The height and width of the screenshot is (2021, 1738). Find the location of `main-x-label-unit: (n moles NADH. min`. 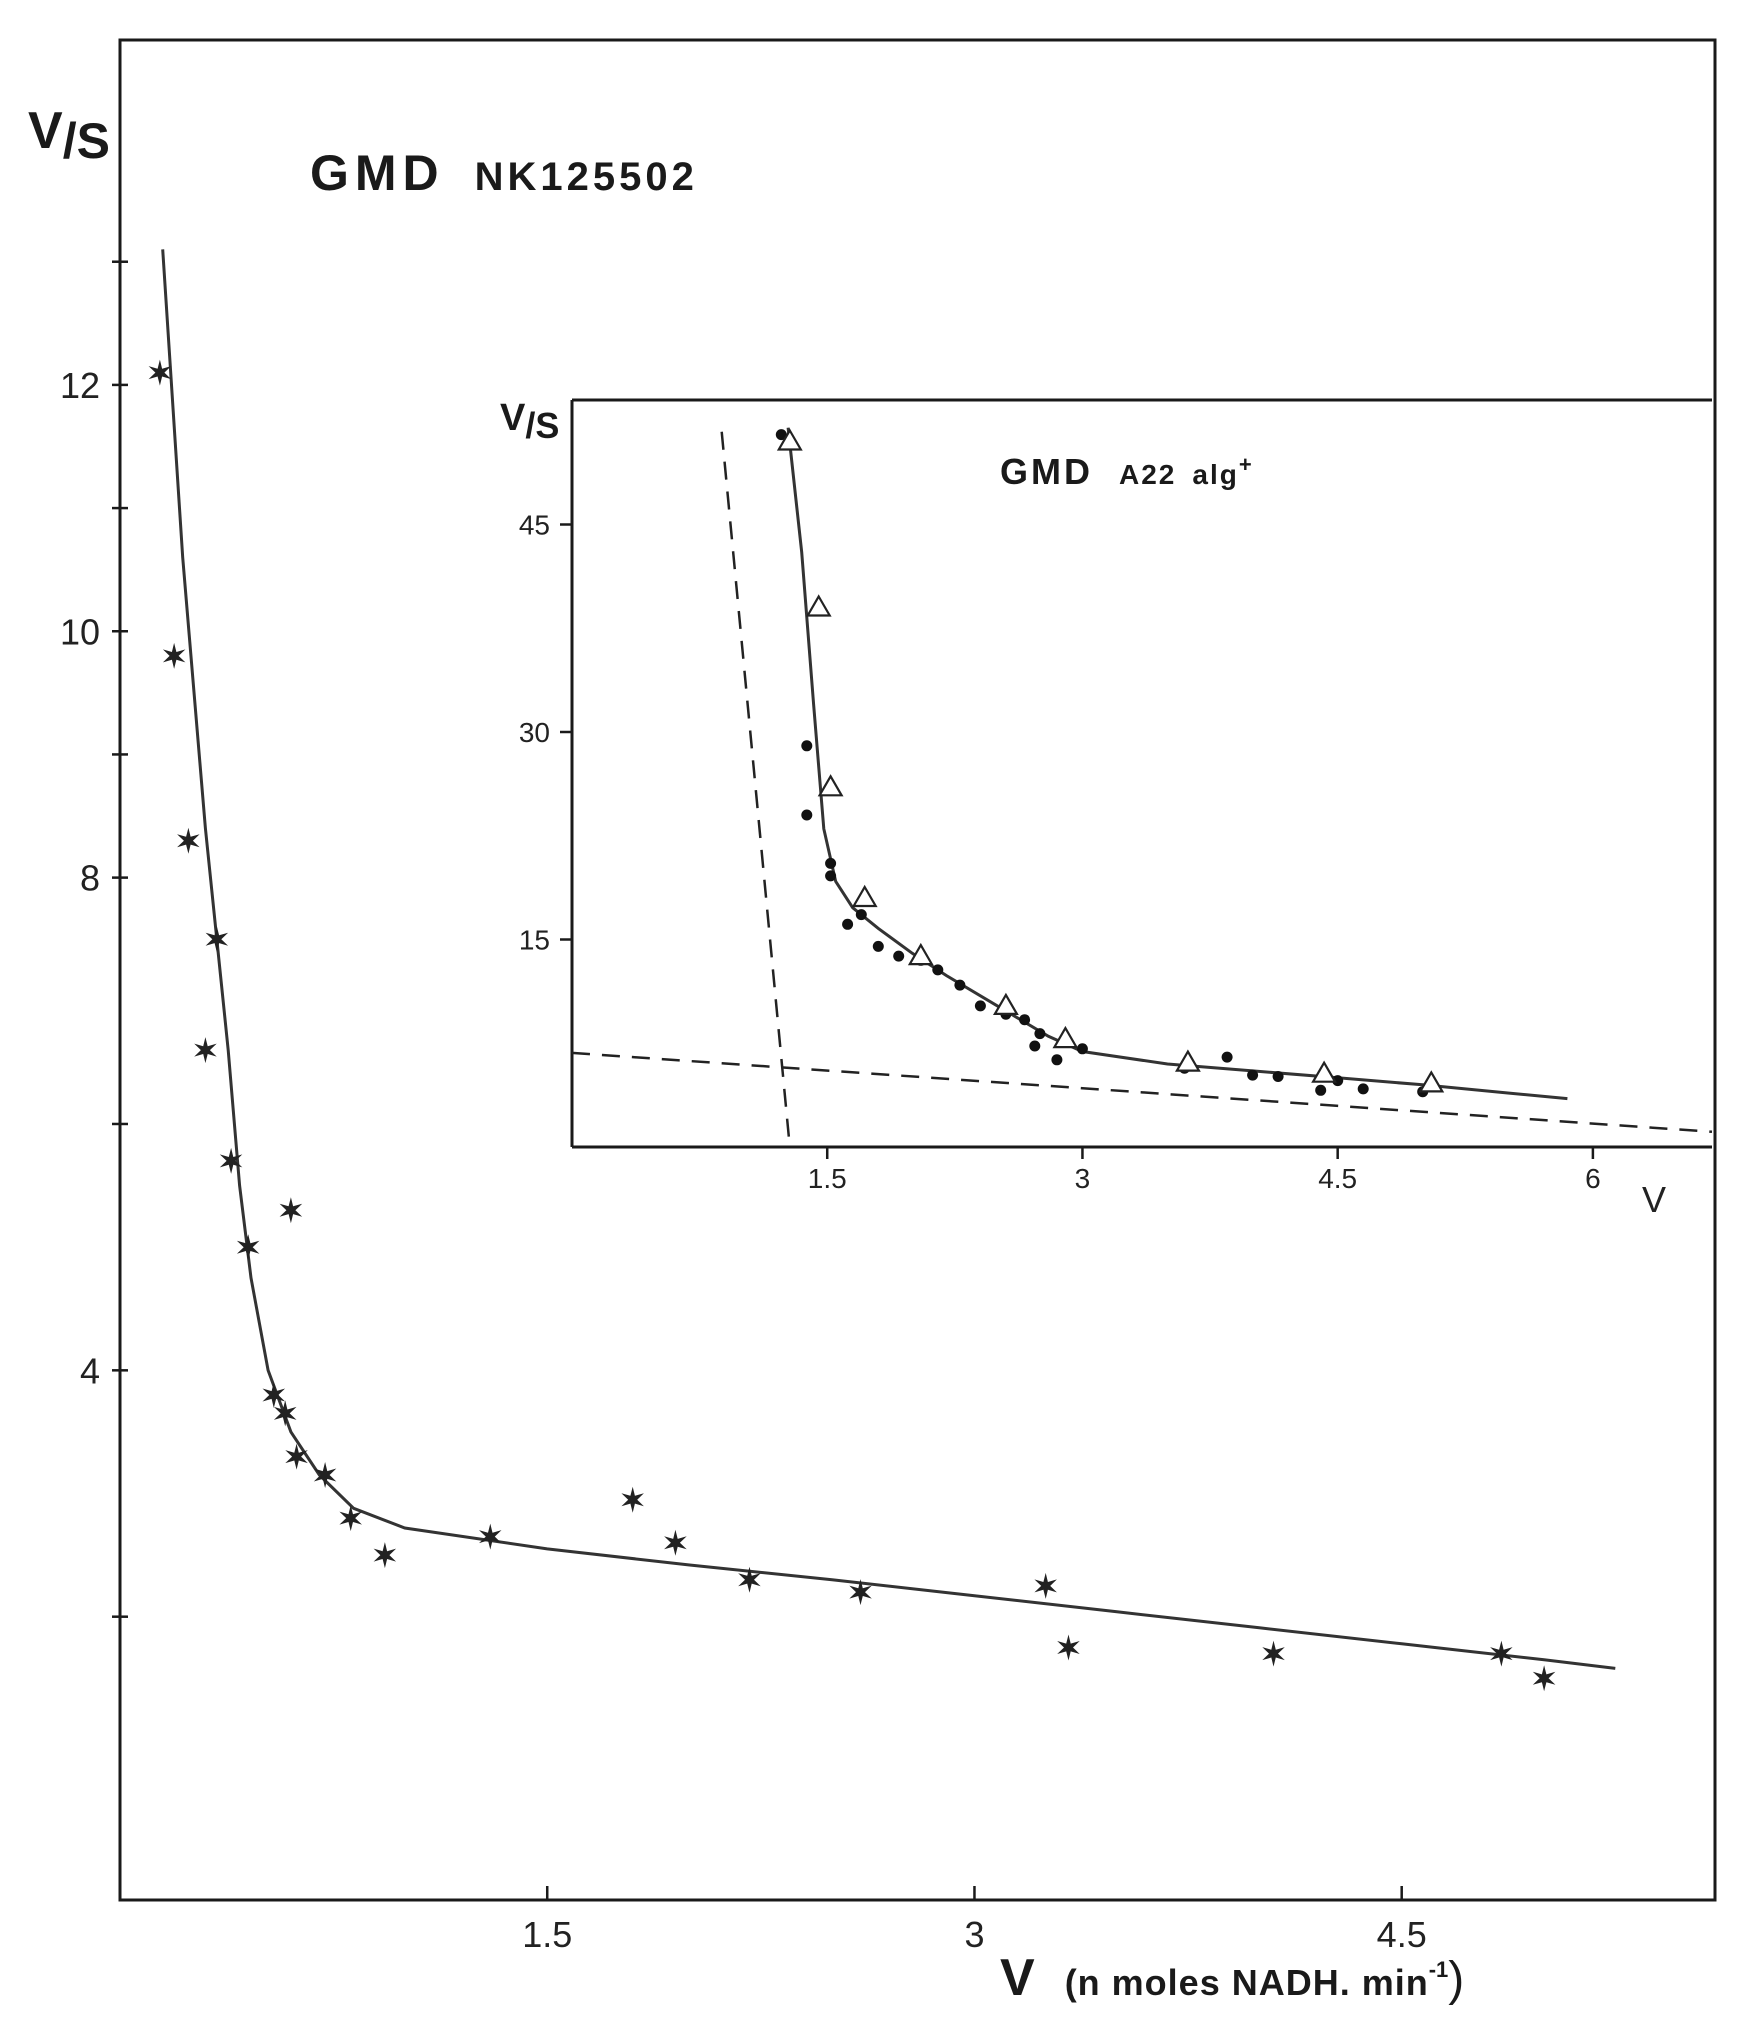

main-x-label-unit: (n moles NADH. min is located at coordinates (1247, 1982).